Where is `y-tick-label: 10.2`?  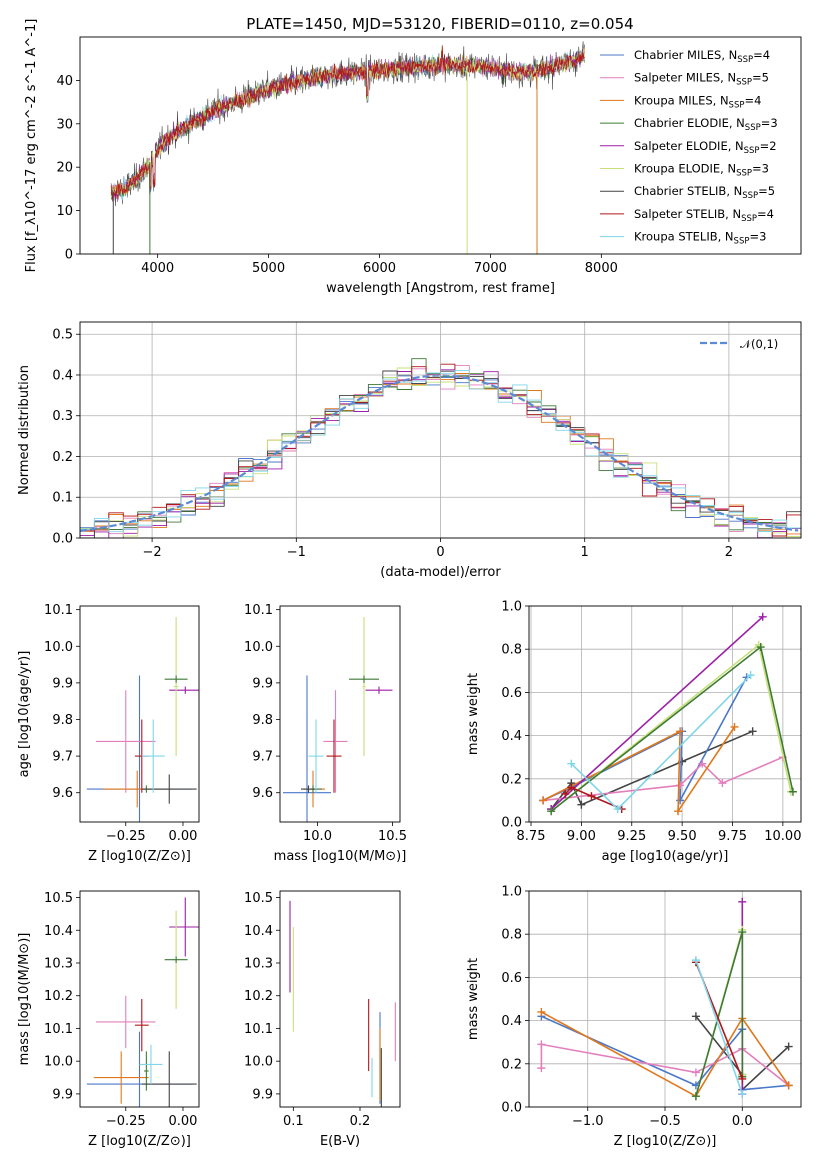
y-tick-label: 10.2 is located at coordinates (258, 996).